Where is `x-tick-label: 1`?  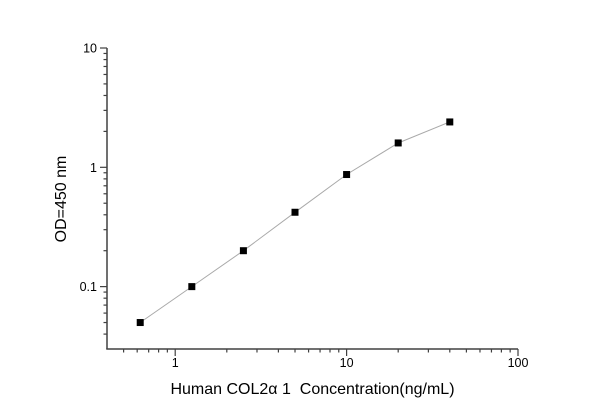
x-tick-label: 1 is located at coordinates (175, 363).